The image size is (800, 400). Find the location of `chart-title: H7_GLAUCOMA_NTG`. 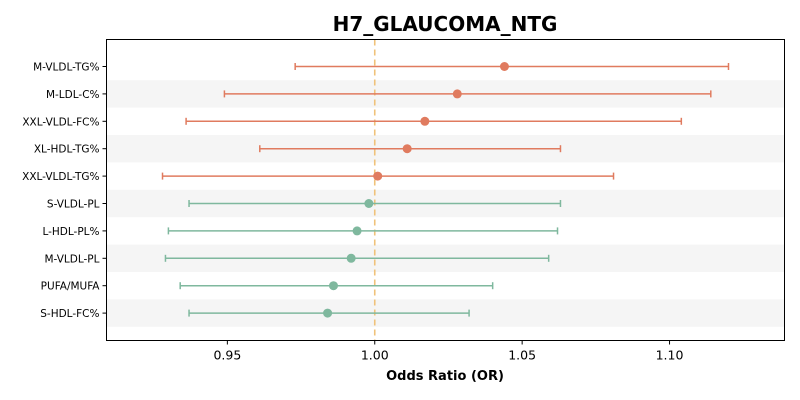

chart-title: H7_GLAUCOMA_NTG is located at coordinates (445, 24).